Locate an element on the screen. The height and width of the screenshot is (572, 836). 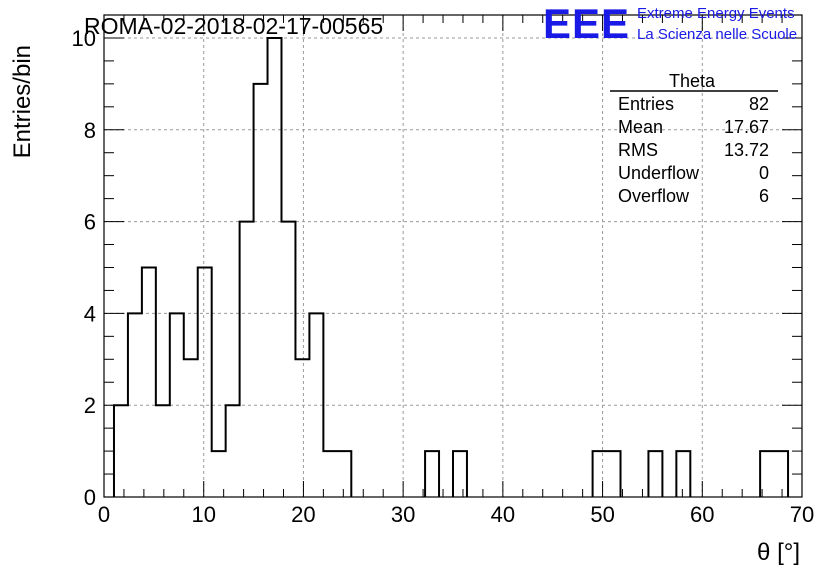
stats-value: 6 is located at coordinates (764, 196).